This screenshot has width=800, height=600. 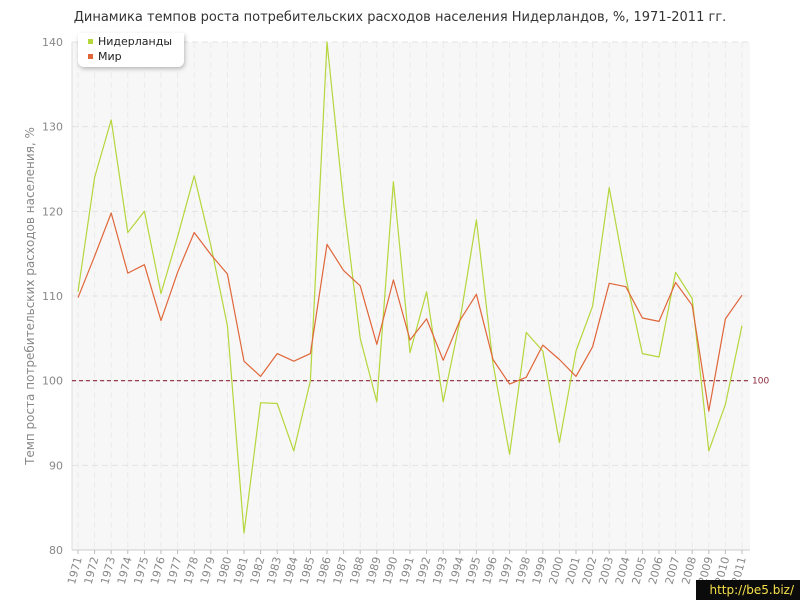 I want to click on y-tick-label: 80, so click(x=56, y=550).